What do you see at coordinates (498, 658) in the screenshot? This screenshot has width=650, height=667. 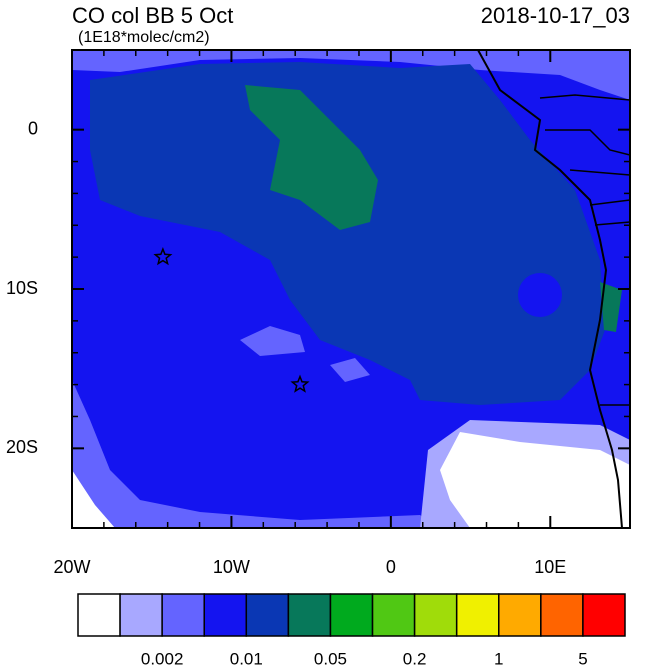 I see `colorbar-label: 1` at bounding box center [498, 658].